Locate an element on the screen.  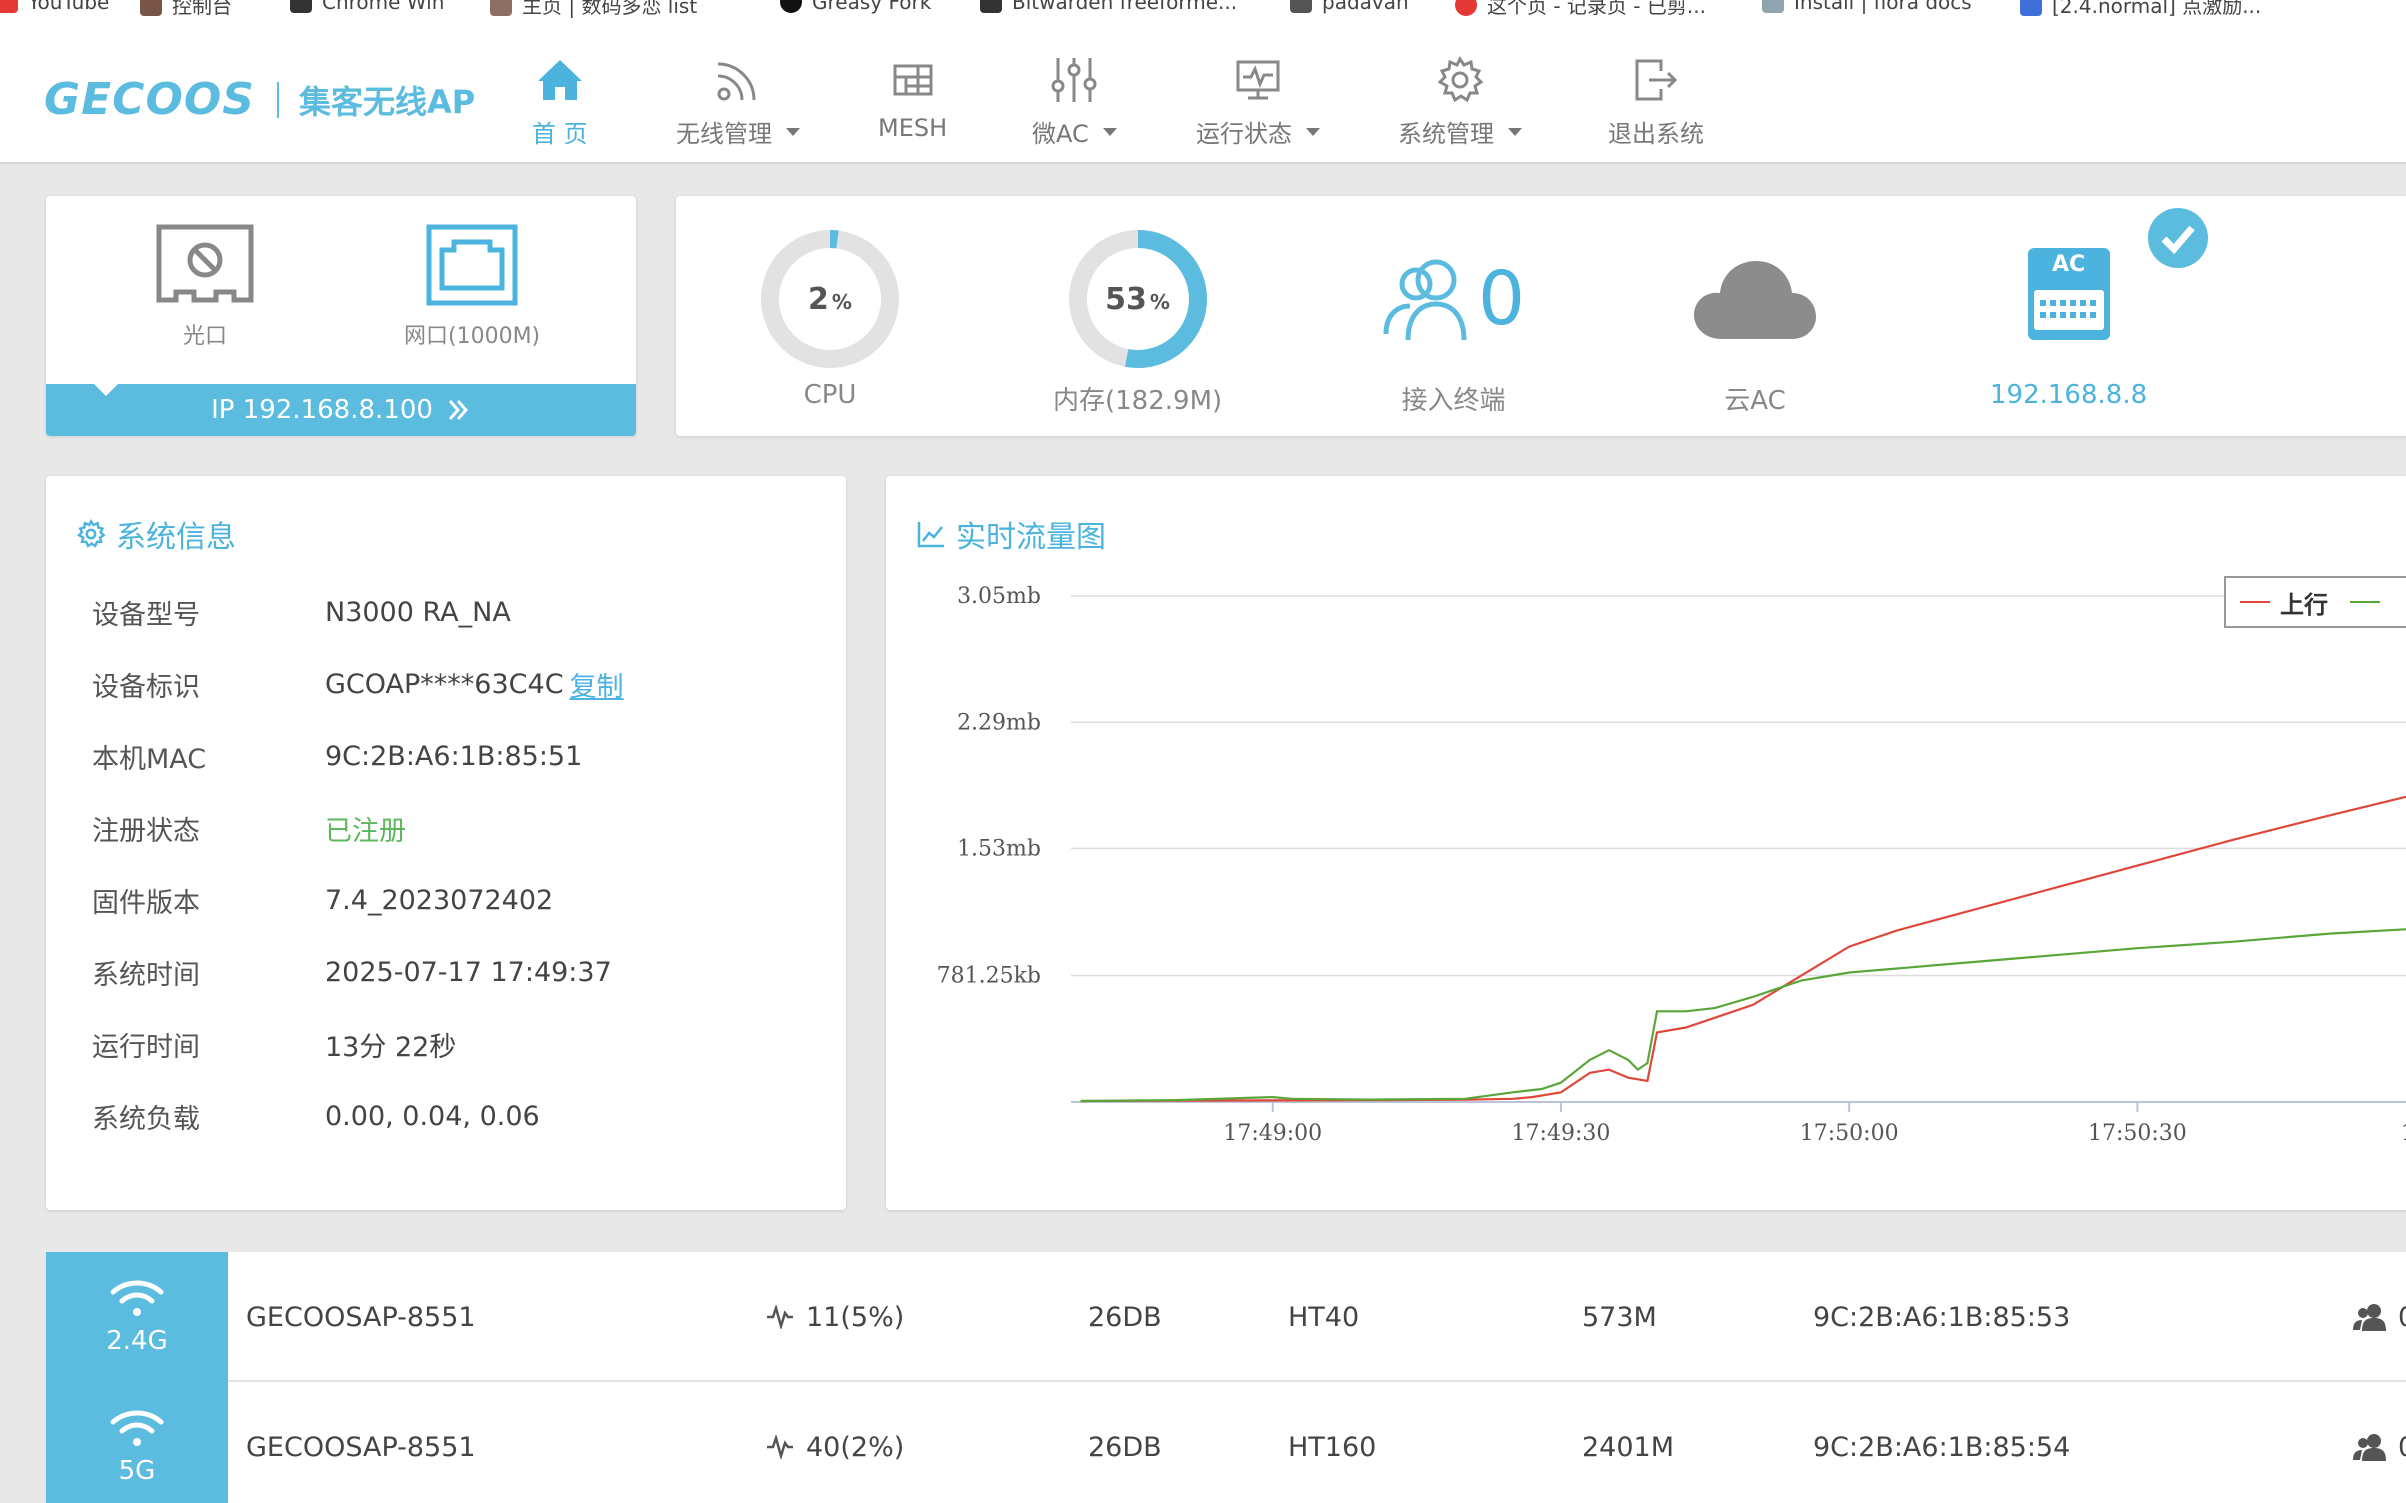
info-row-registration: 注册状态 已注册 is located at coordinates (249, 828).